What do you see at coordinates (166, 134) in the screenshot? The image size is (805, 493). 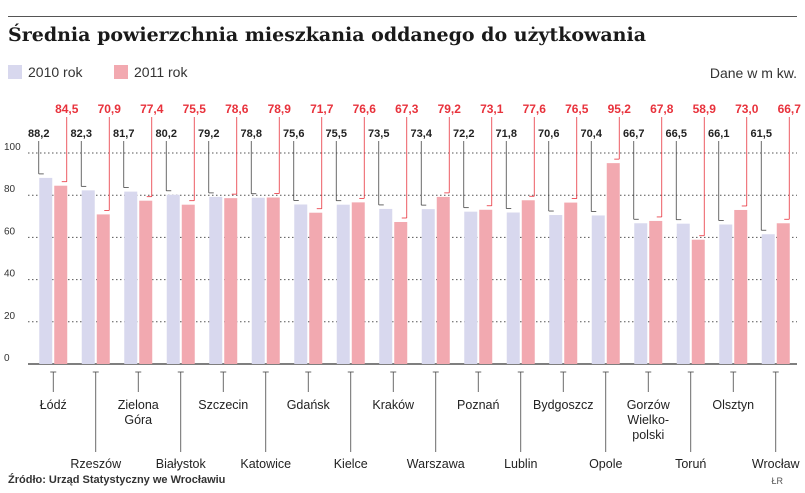 I see `value-label-2010: 80,2` at bounding box center [166, 134].